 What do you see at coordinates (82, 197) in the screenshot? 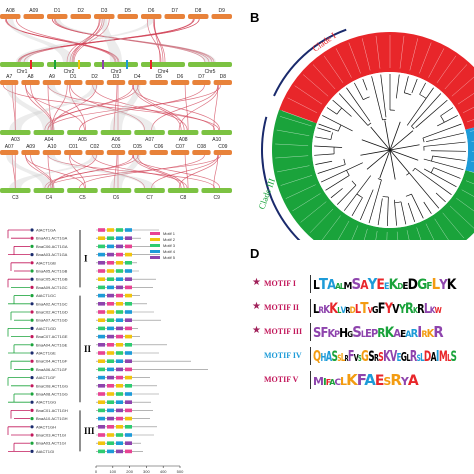
I see `row3-bottom-label: C5` at bounding box center [82, 197].